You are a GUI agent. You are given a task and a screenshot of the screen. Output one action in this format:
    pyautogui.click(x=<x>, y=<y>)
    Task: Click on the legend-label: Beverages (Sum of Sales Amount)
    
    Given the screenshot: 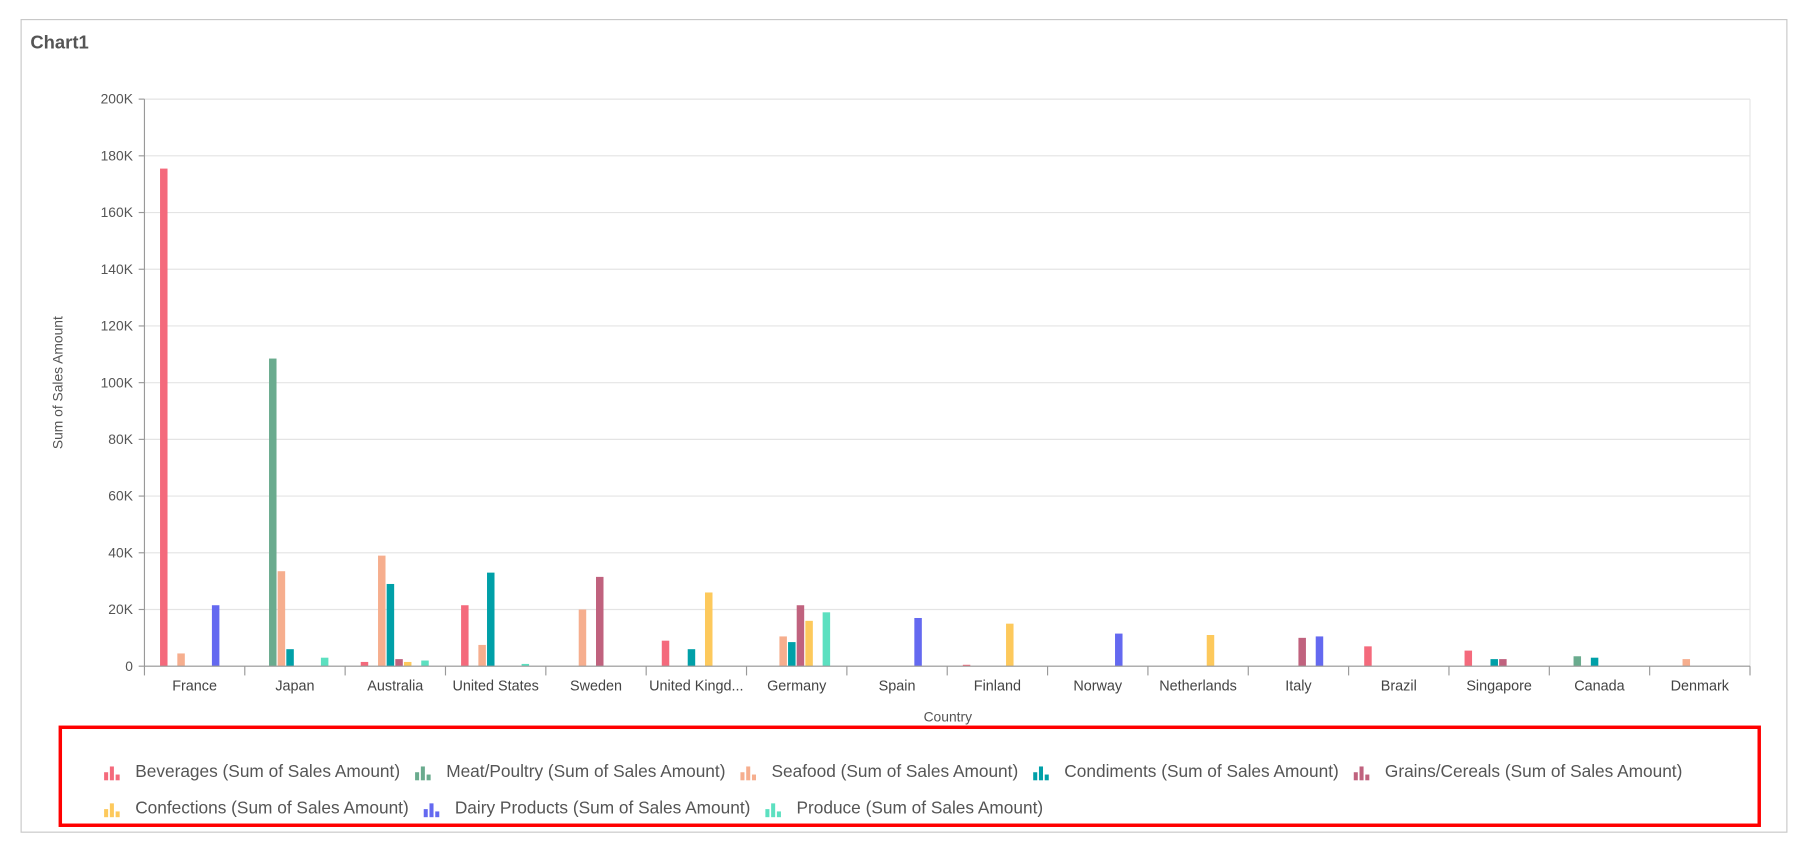 What is the action you would take?
    pyautogui.click(x=267, y=771)
    